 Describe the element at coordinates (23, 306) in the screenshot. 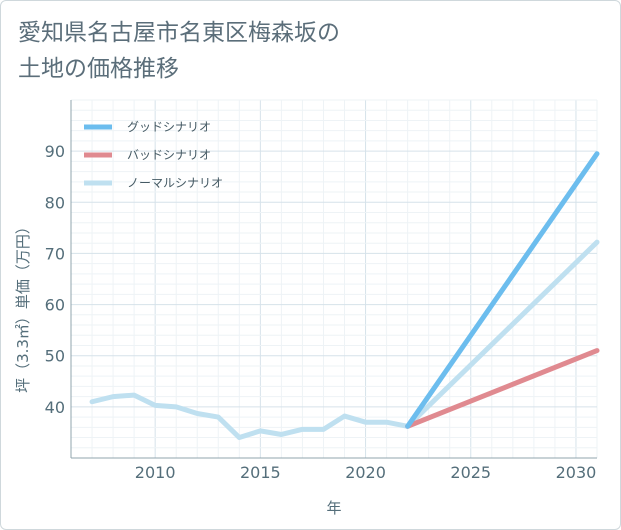

I see `y-axis-label: 坪（3.3㎡）単価（万円）` at that location.